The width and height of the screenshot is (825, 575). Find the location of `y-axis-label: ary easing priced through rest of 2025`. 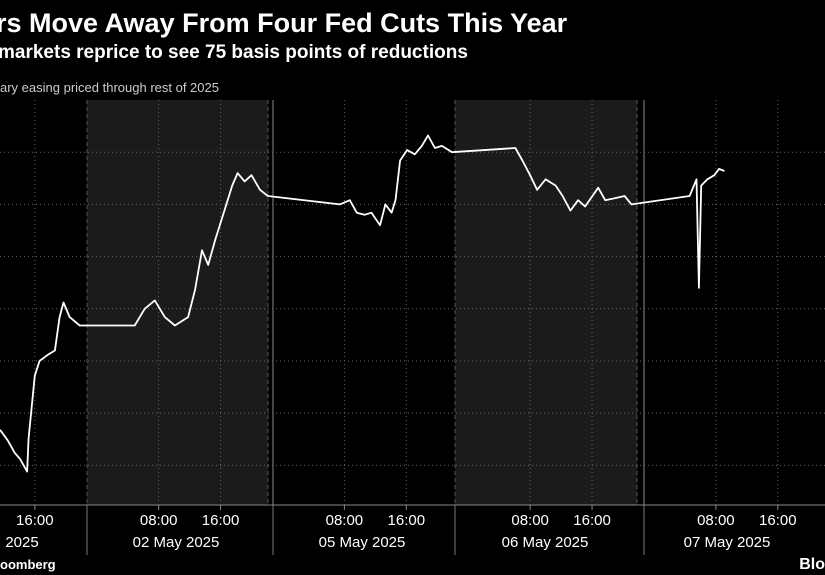

y-axis-label: ary easing priced through rest of 2025 is located at coordinates (109, 87).